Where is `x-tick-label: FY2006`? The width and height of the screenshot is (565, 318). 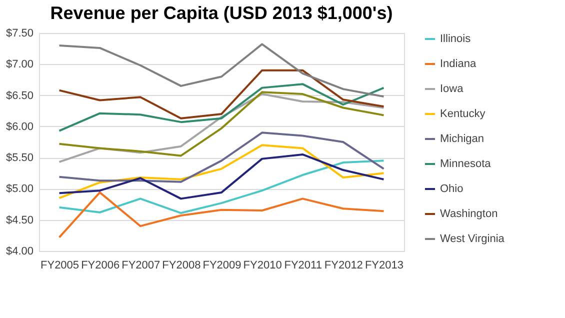
x-tick-label: FY2006 is located at coordinates (100, 266).